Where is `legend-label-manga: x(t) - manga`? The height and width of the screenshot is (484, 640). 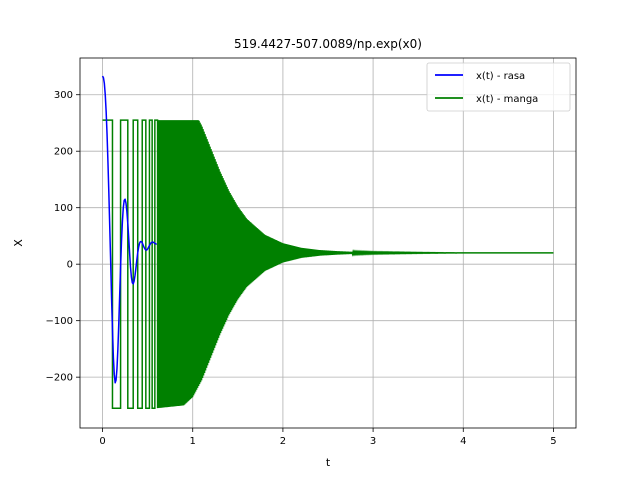 legend-label-manga: x(t) - manga is located at coordinates (507, 99).